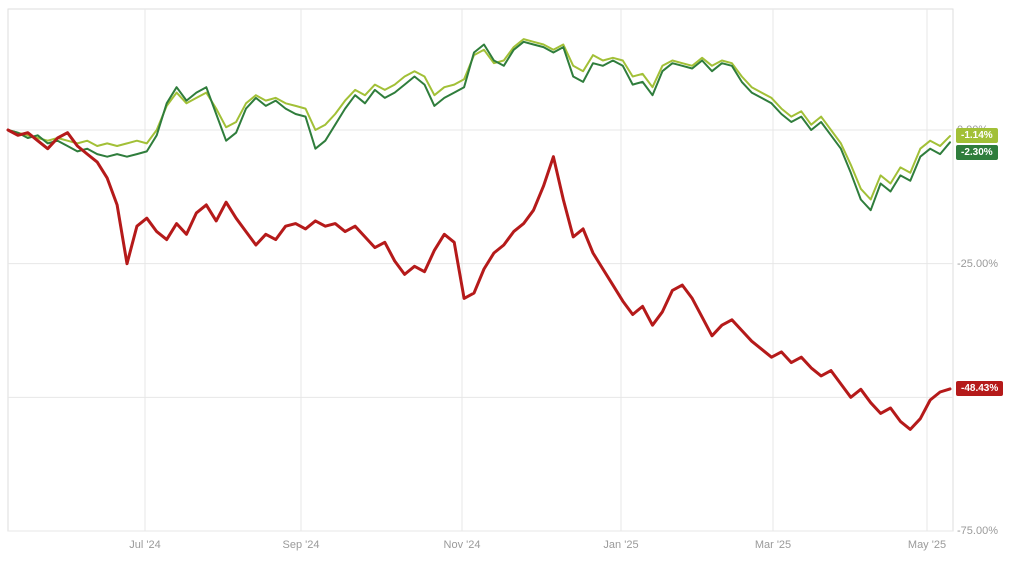  I want to click on x-axis-label: Nov '24, so click(462, 545).